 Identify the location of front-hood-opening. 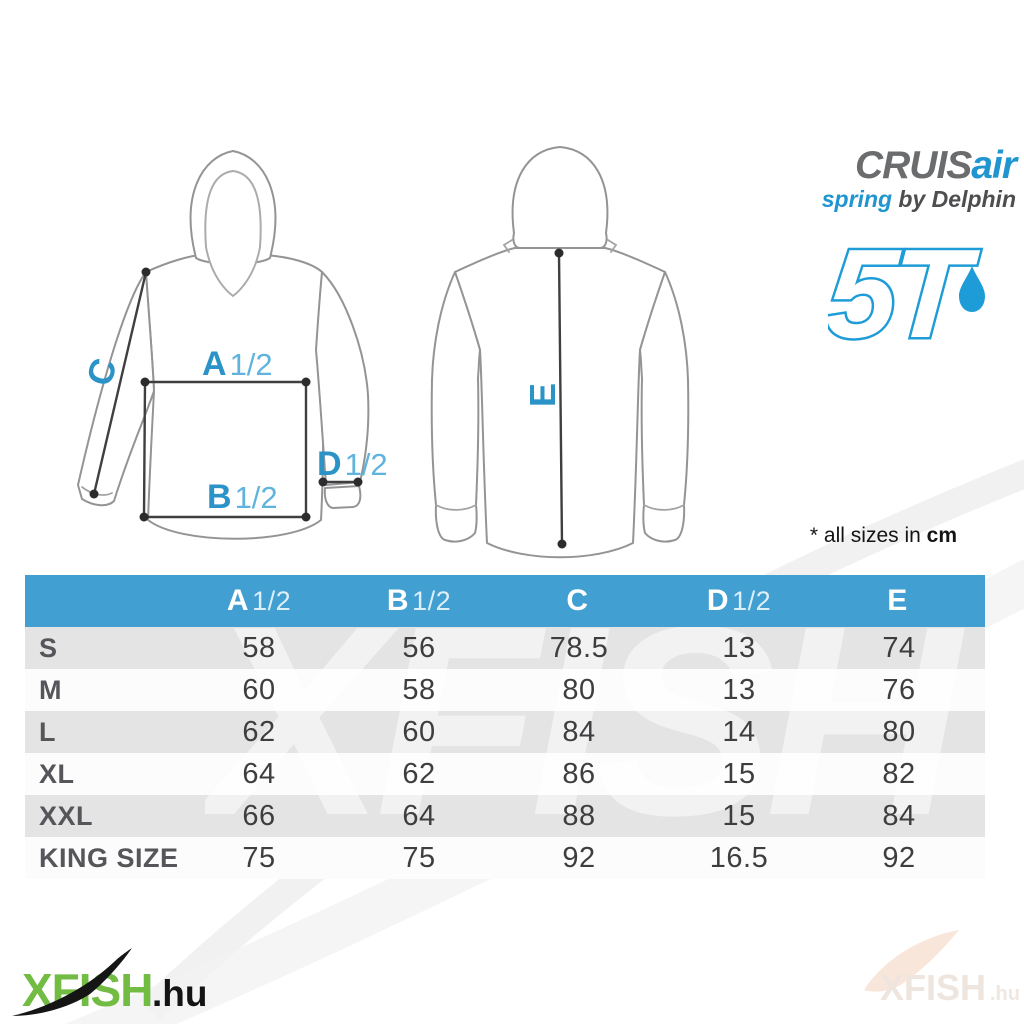
(233, 233).